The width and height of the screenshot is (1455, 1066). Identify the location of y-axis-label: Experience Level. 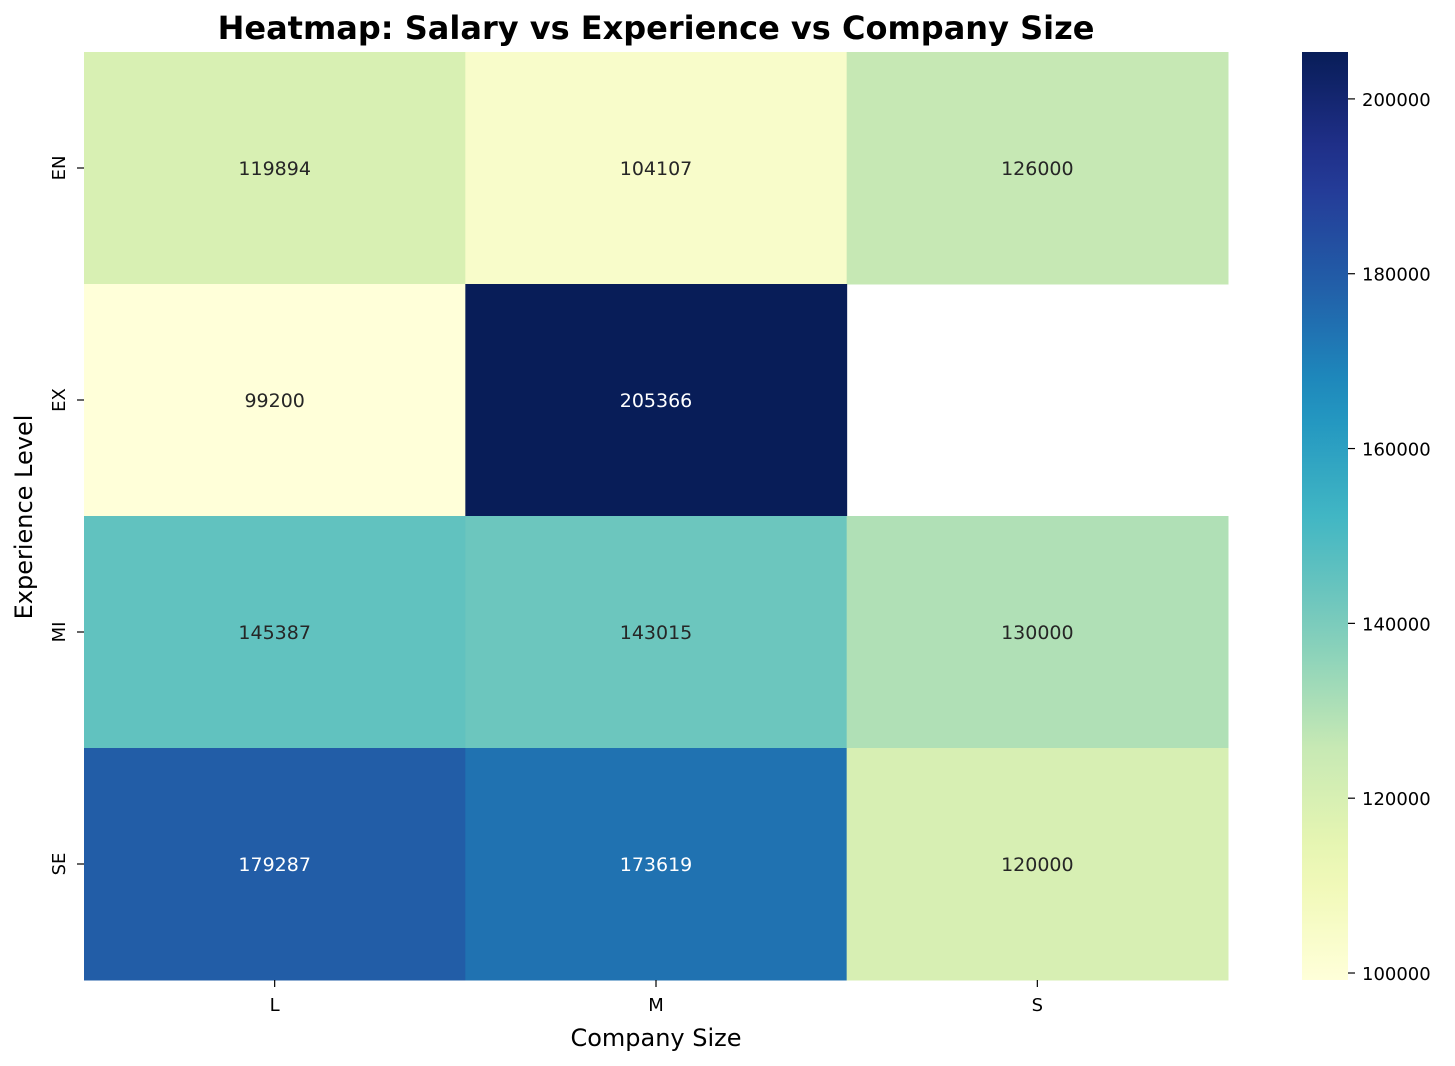
(24, 517).